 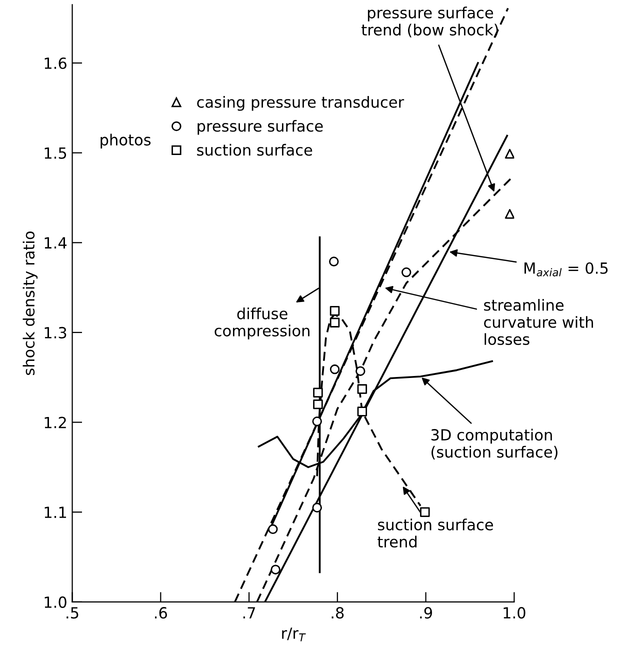 I want to click on annotation: streamline curvature with losses, so click(x=538, y=322).